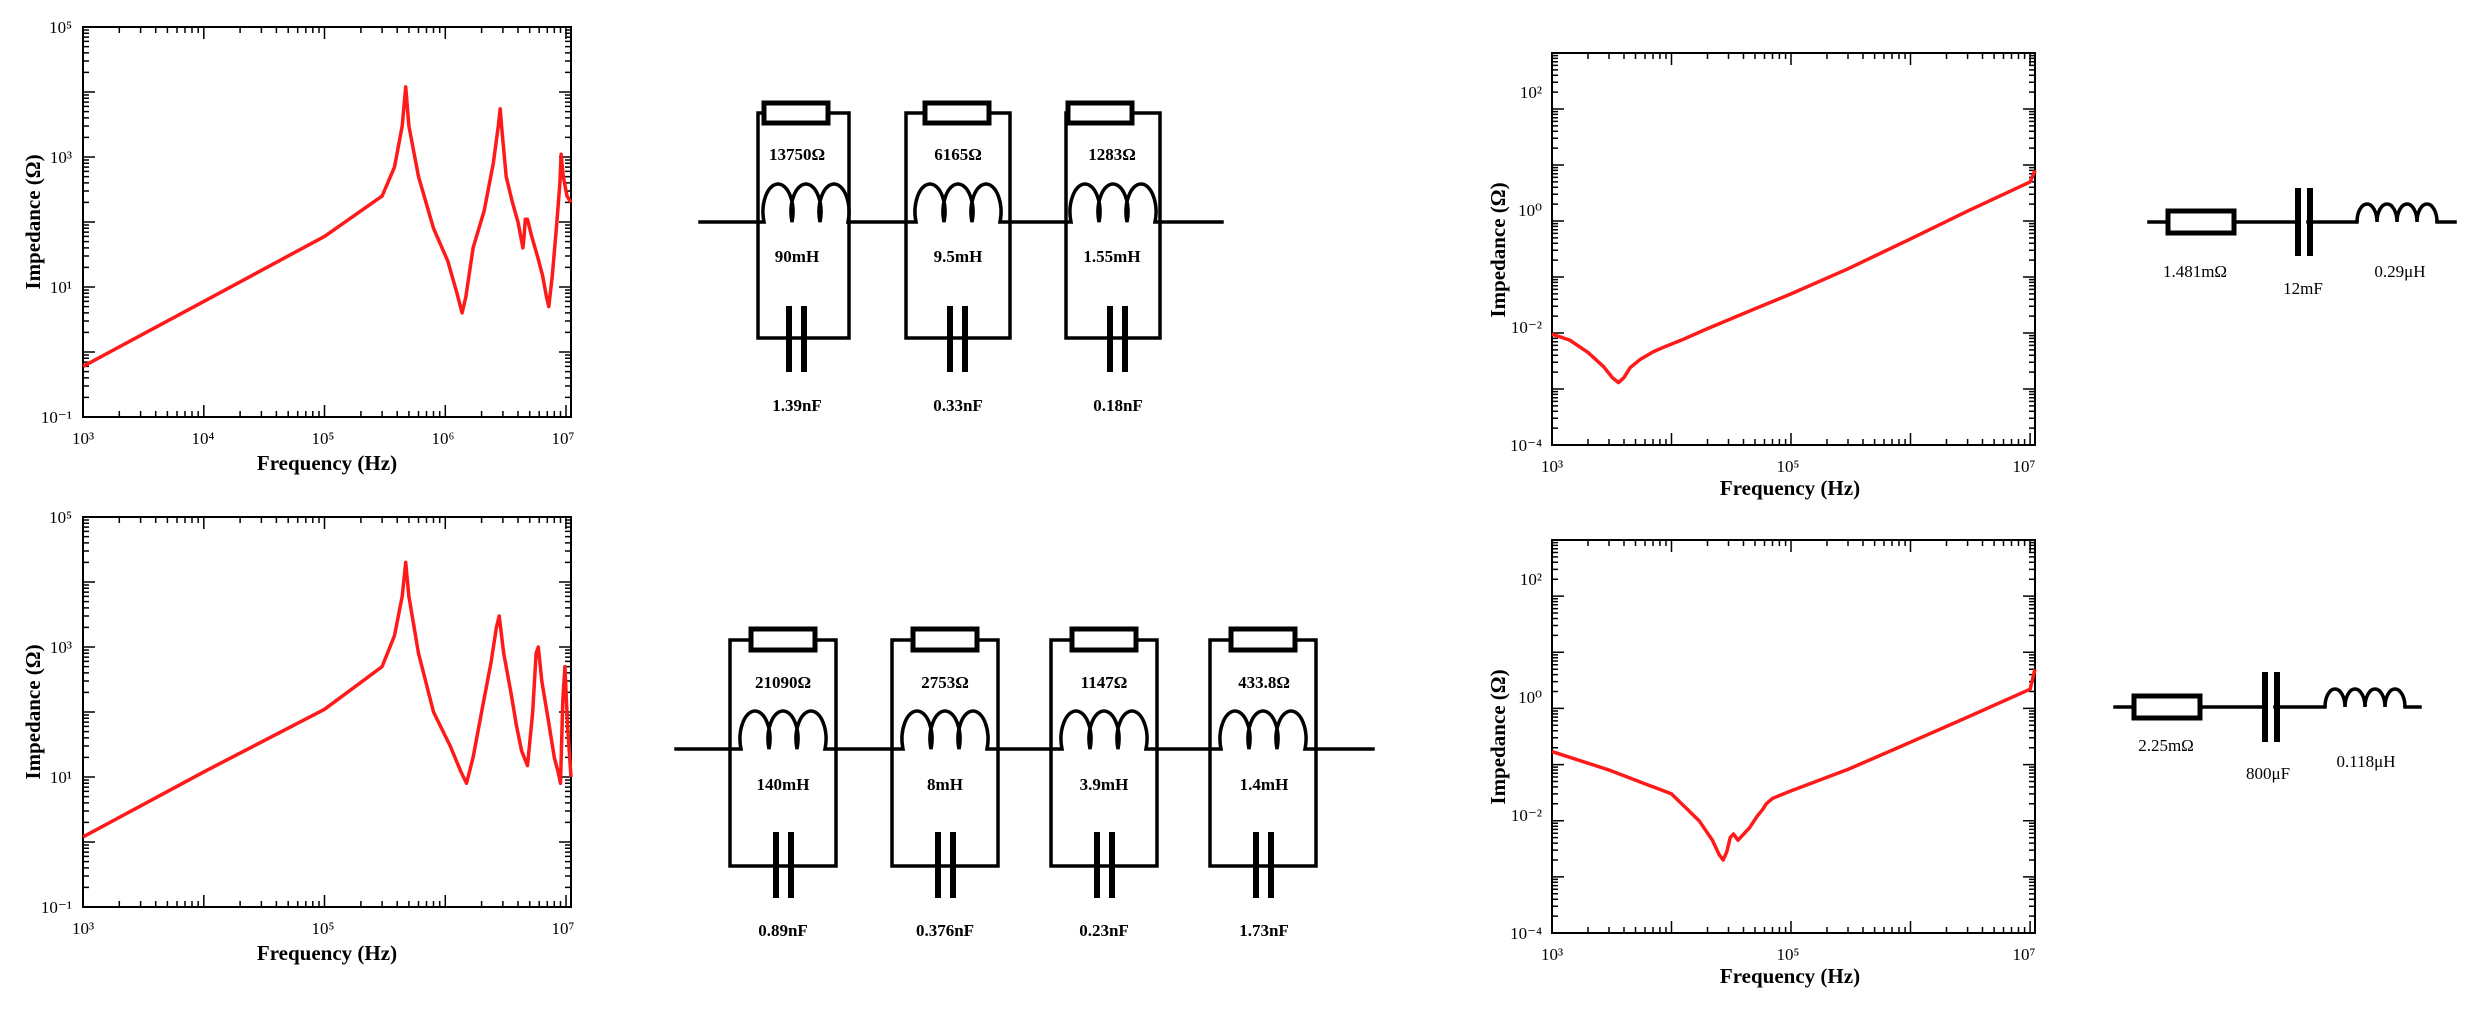 This screenshot has width=2468, height=1014. What do you see at coordinates (797, 154) in the screenshot?
I see `resistance-label: 13750Ω` at bounding box center [797, 154].